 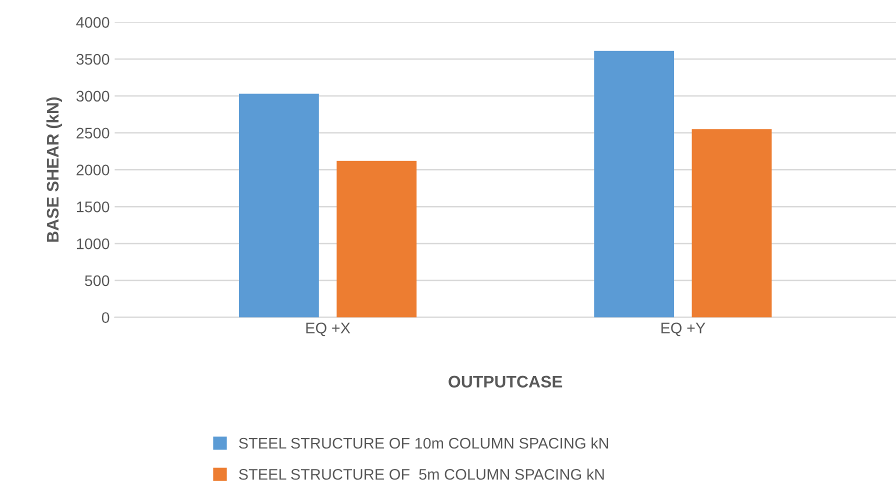 What do you see at coordinates (505, 382) in the screenshot?
I see `x-axis-title: OUTPUTCASE` at bounding box center [505, 382].